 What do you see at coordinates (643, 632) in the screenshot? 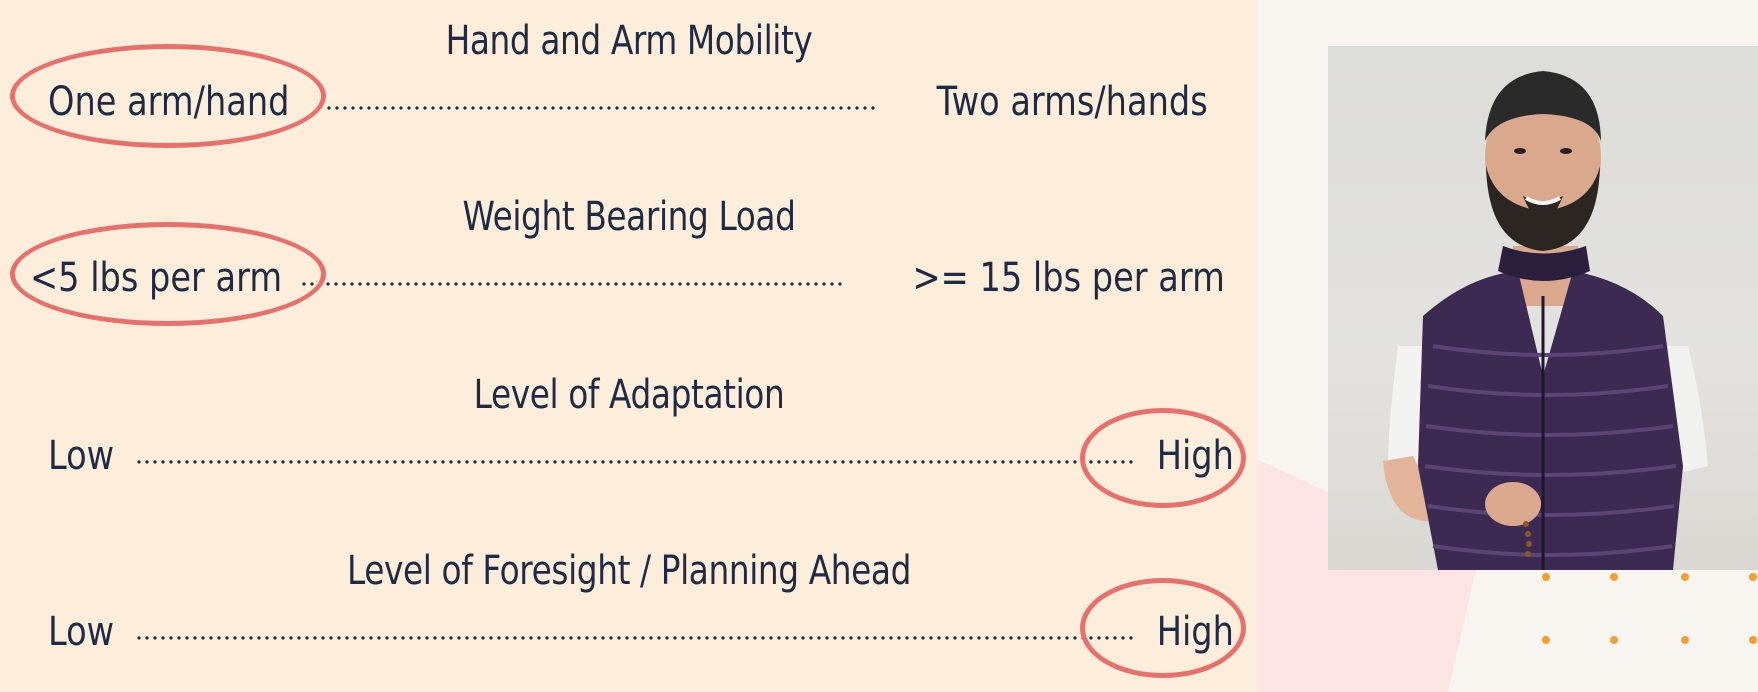
I see `scale-row-level-of-foresight: Low High` at bounding box center [643, 632].